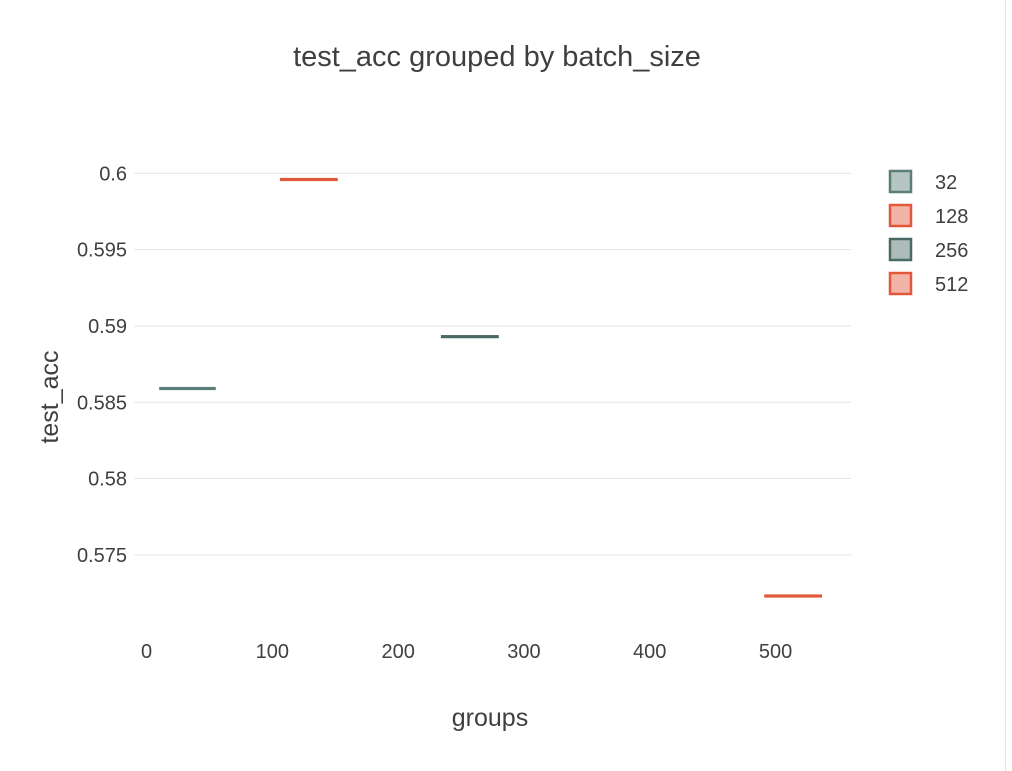  I want to click on x-axis-title: groups, so click(490, 718).